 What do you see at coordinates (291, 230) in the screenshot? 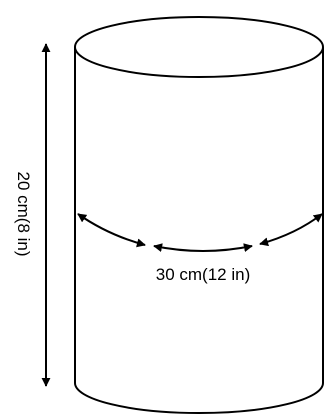
I see `circumference-arrow-right` at bounding box center [291, 230].